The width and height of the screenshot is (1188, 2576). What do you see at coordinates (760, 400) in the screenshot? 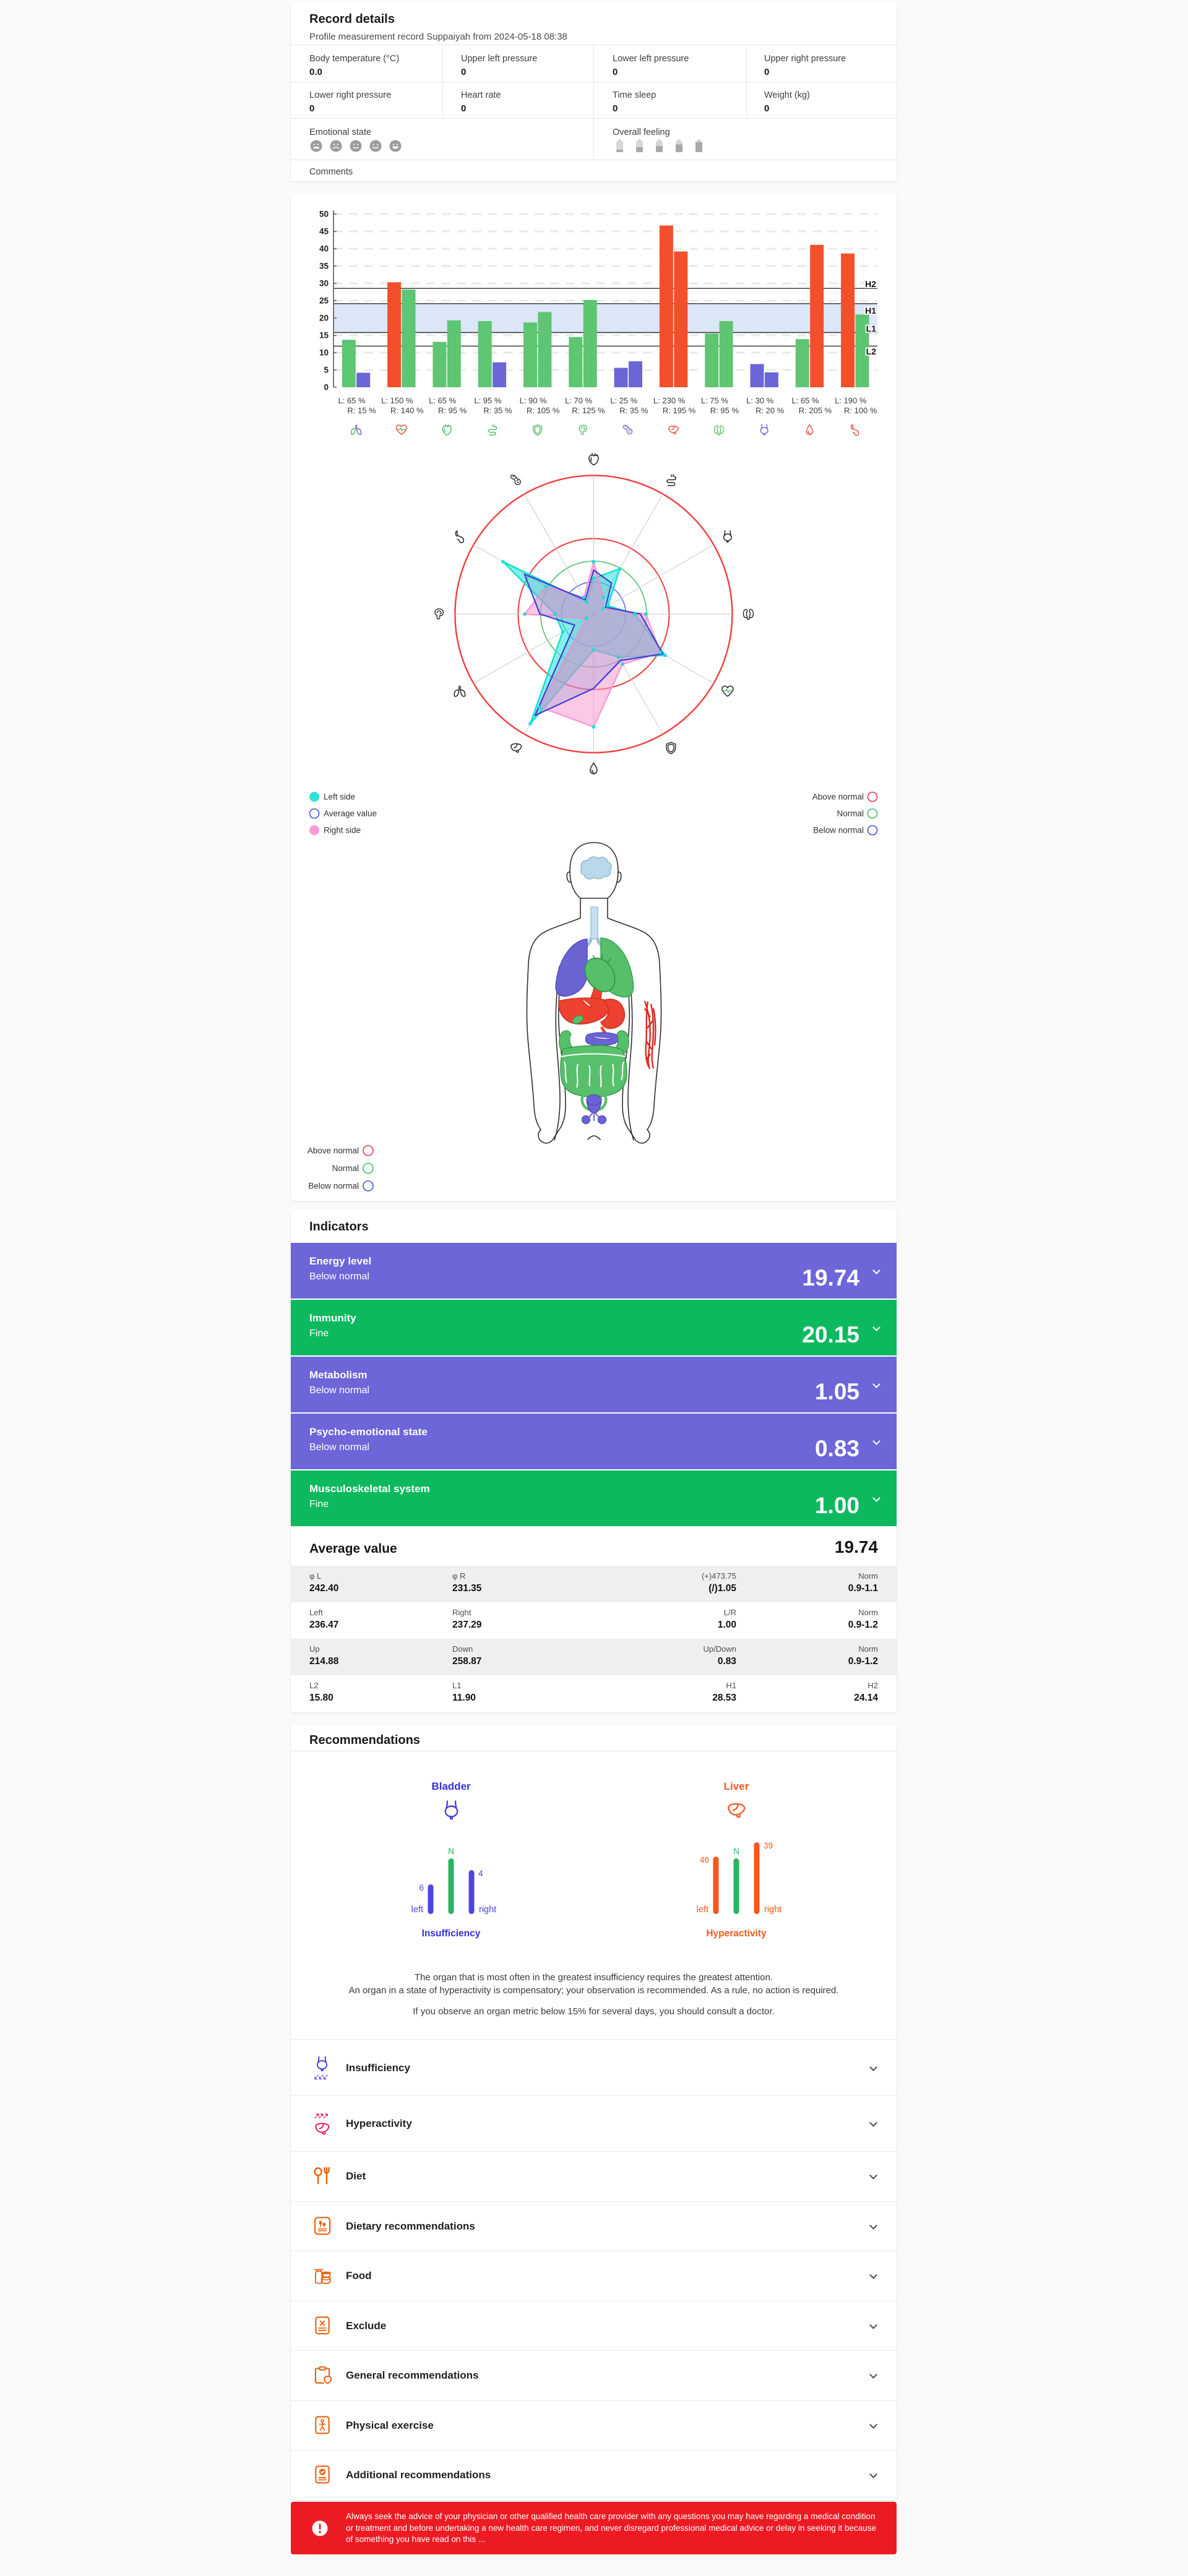
I see `svg-text: L: 30 %` at bounding box center [760, 400].